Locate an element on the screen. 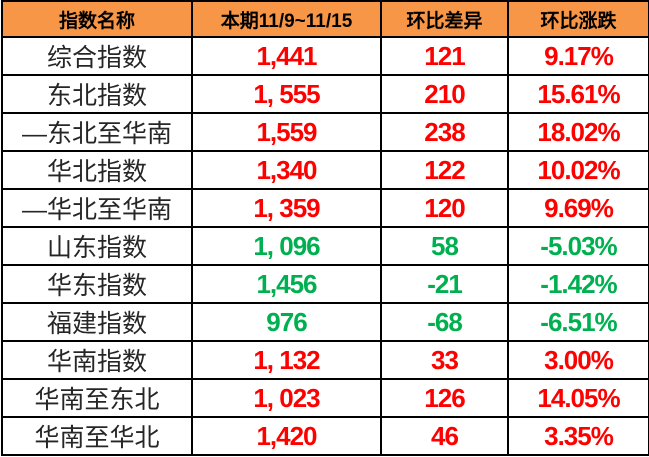 The image size is (649, 457). table-row: 华南指数 1, 132 33 3.00% is located at coordinates (325, 360).